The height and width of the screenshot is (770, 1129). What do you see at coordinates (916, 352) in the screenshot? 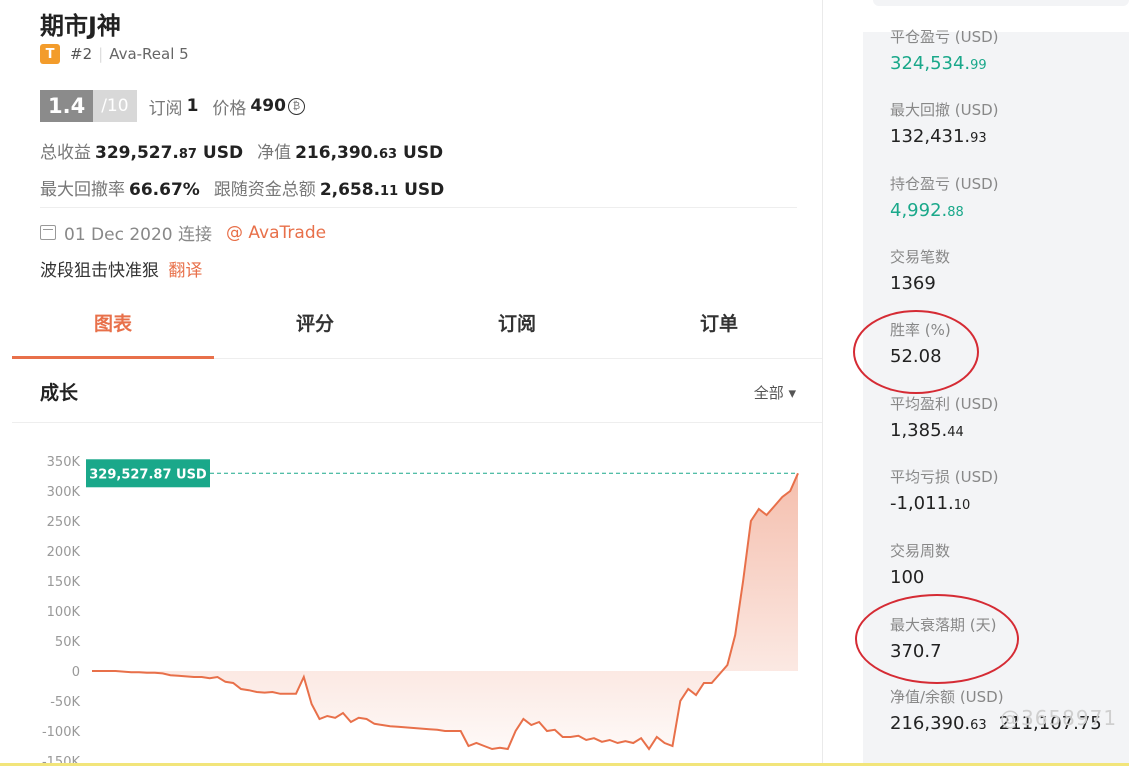
I see `annotation-circle-winrate` at bounding box center [916, 352].